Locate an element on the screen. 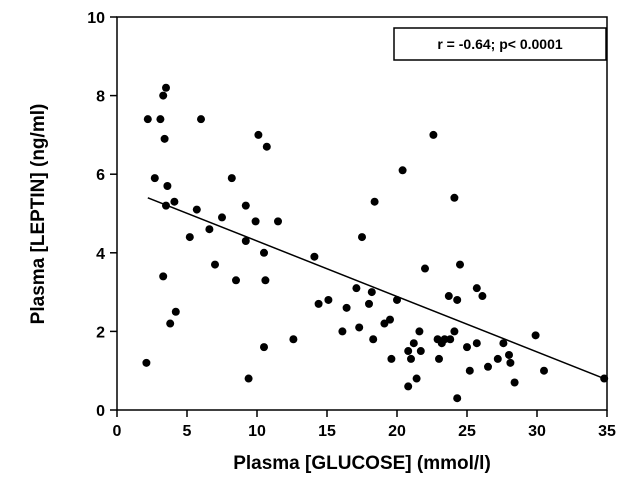 The image size is (629, 482). y-axis-title: Plasma [LEPTIN] (ng/ml) is located at coordinates (38, 214).